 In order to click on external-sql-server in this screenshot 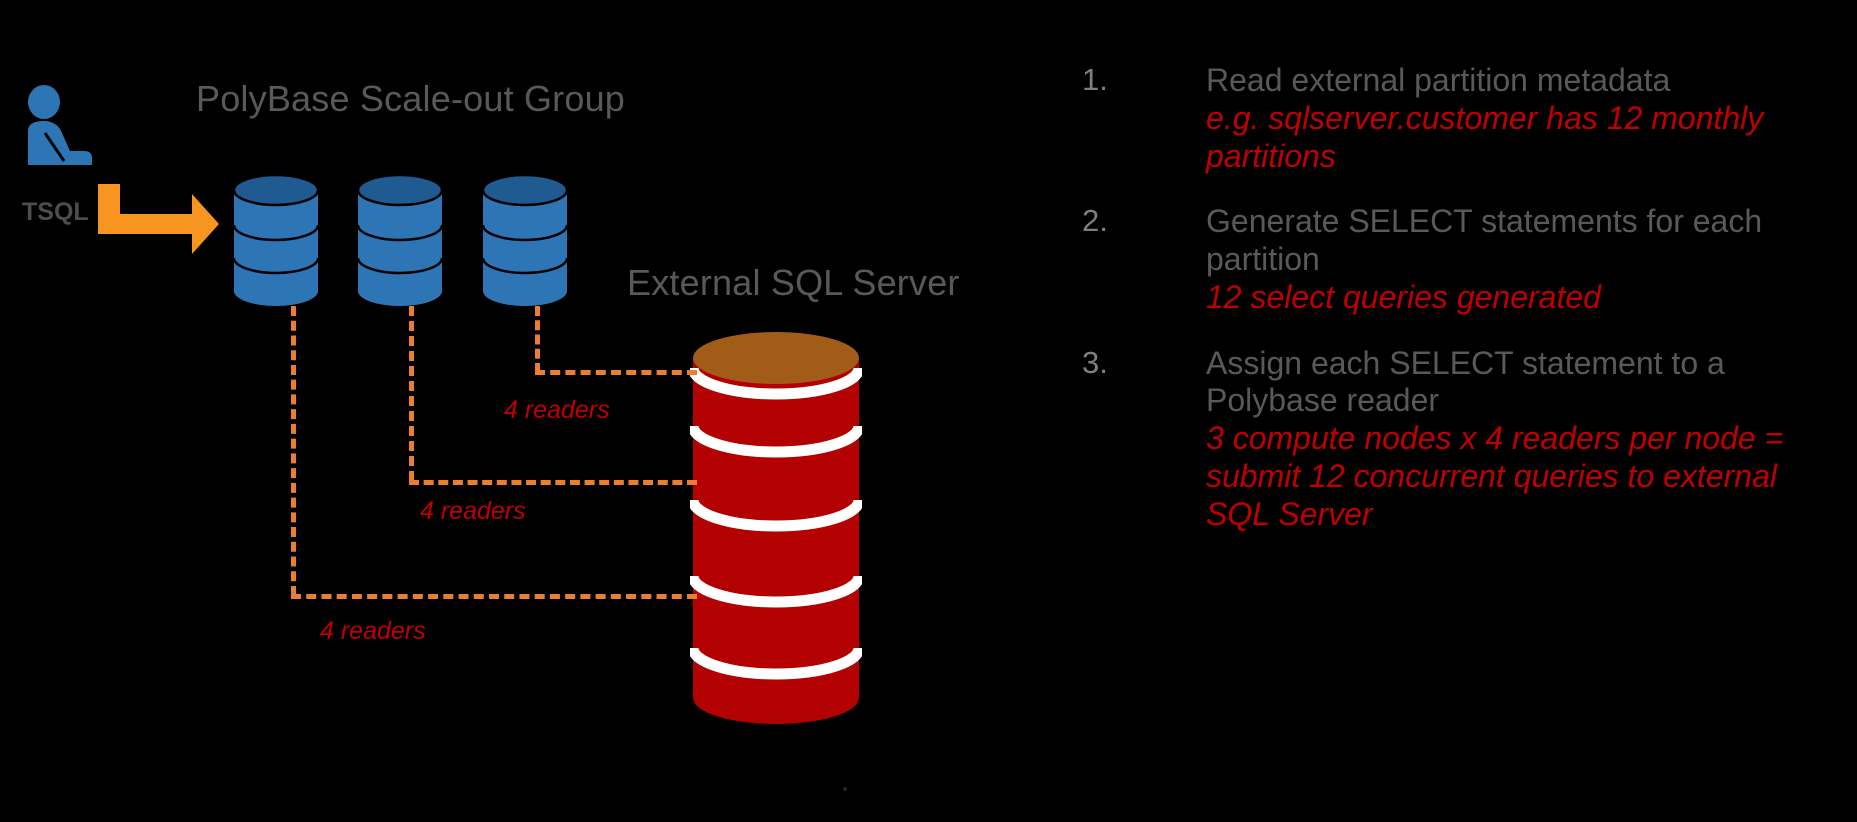, I will do `click(776, 534)`.